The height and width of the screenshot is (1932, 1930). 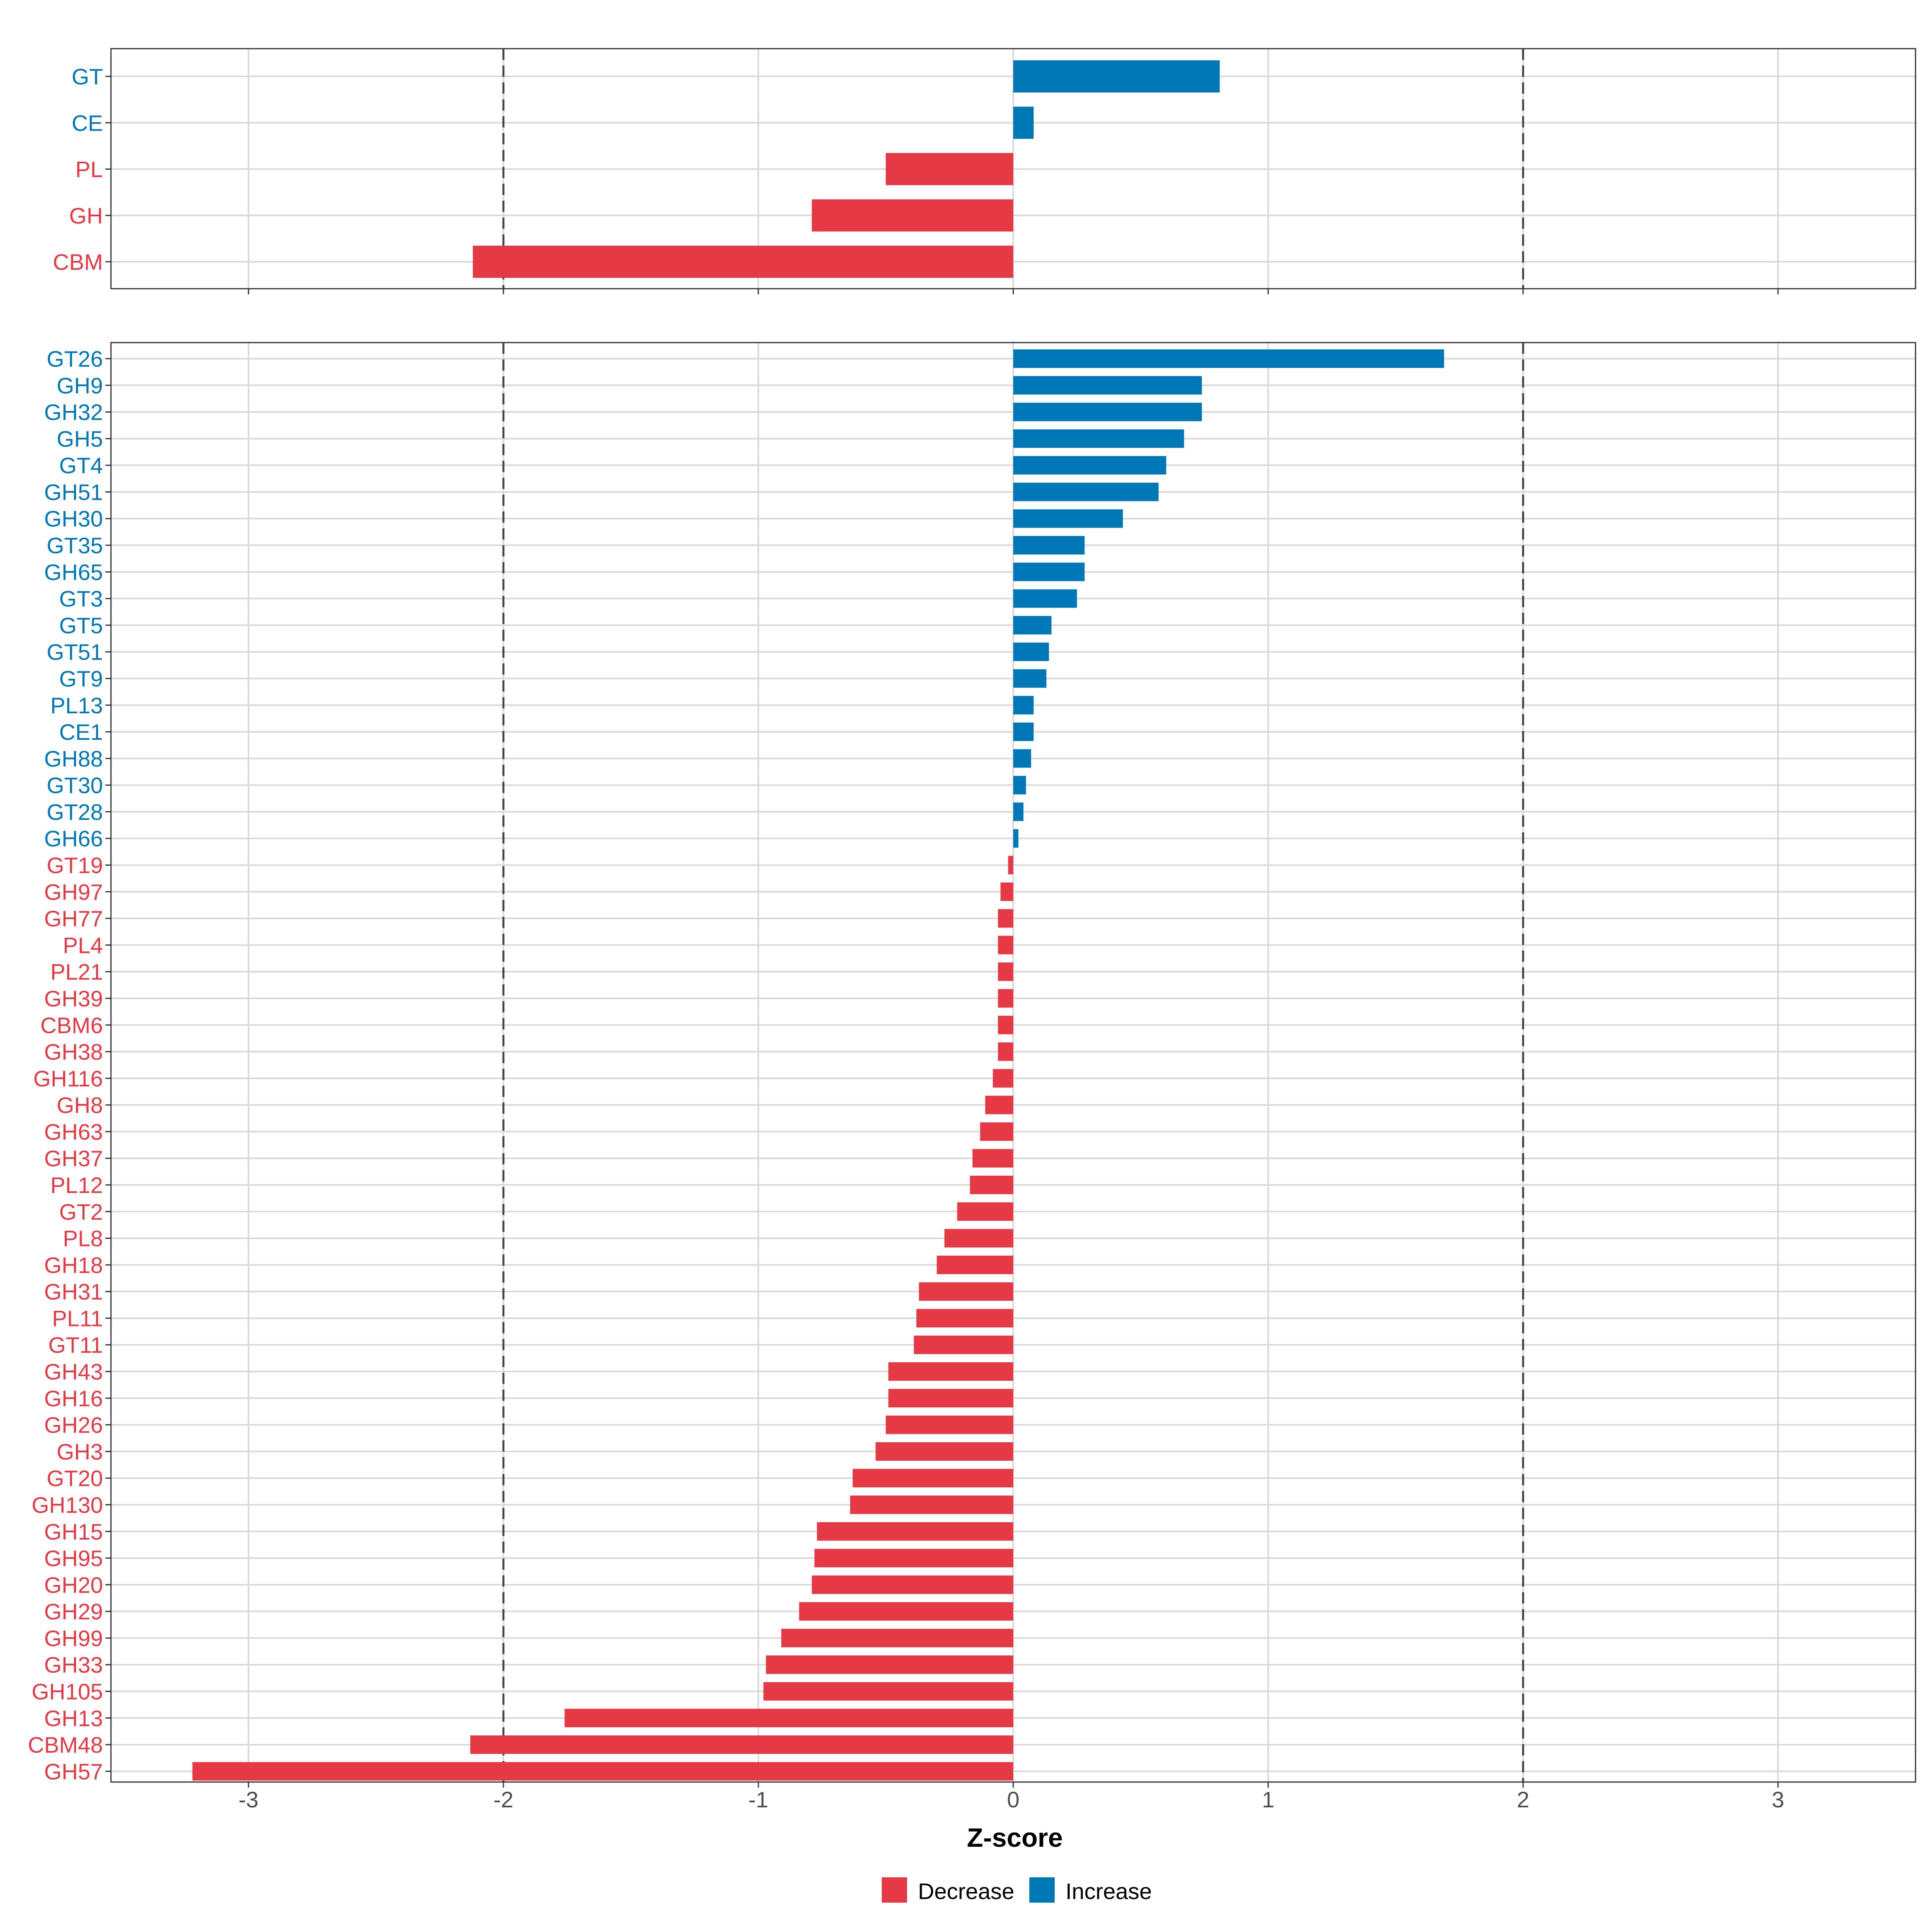 What do you see at coordinates (73, 1771) in the screenshot?
I see `bottom-category-label: GH57` at bounding box center [73, 1771].